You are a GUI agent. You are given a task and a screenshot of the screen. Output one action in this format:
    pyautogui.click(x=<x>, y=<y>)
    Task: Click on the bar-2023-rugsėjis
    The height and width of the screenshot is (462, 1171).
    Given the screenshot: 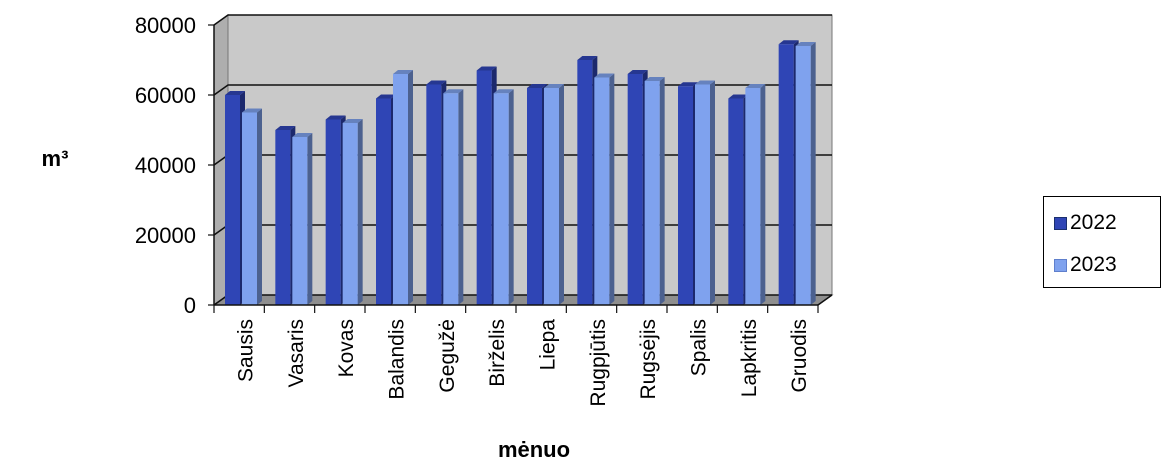 What is the action you would take?
    pyautogui.click(x=654, y=191)
    